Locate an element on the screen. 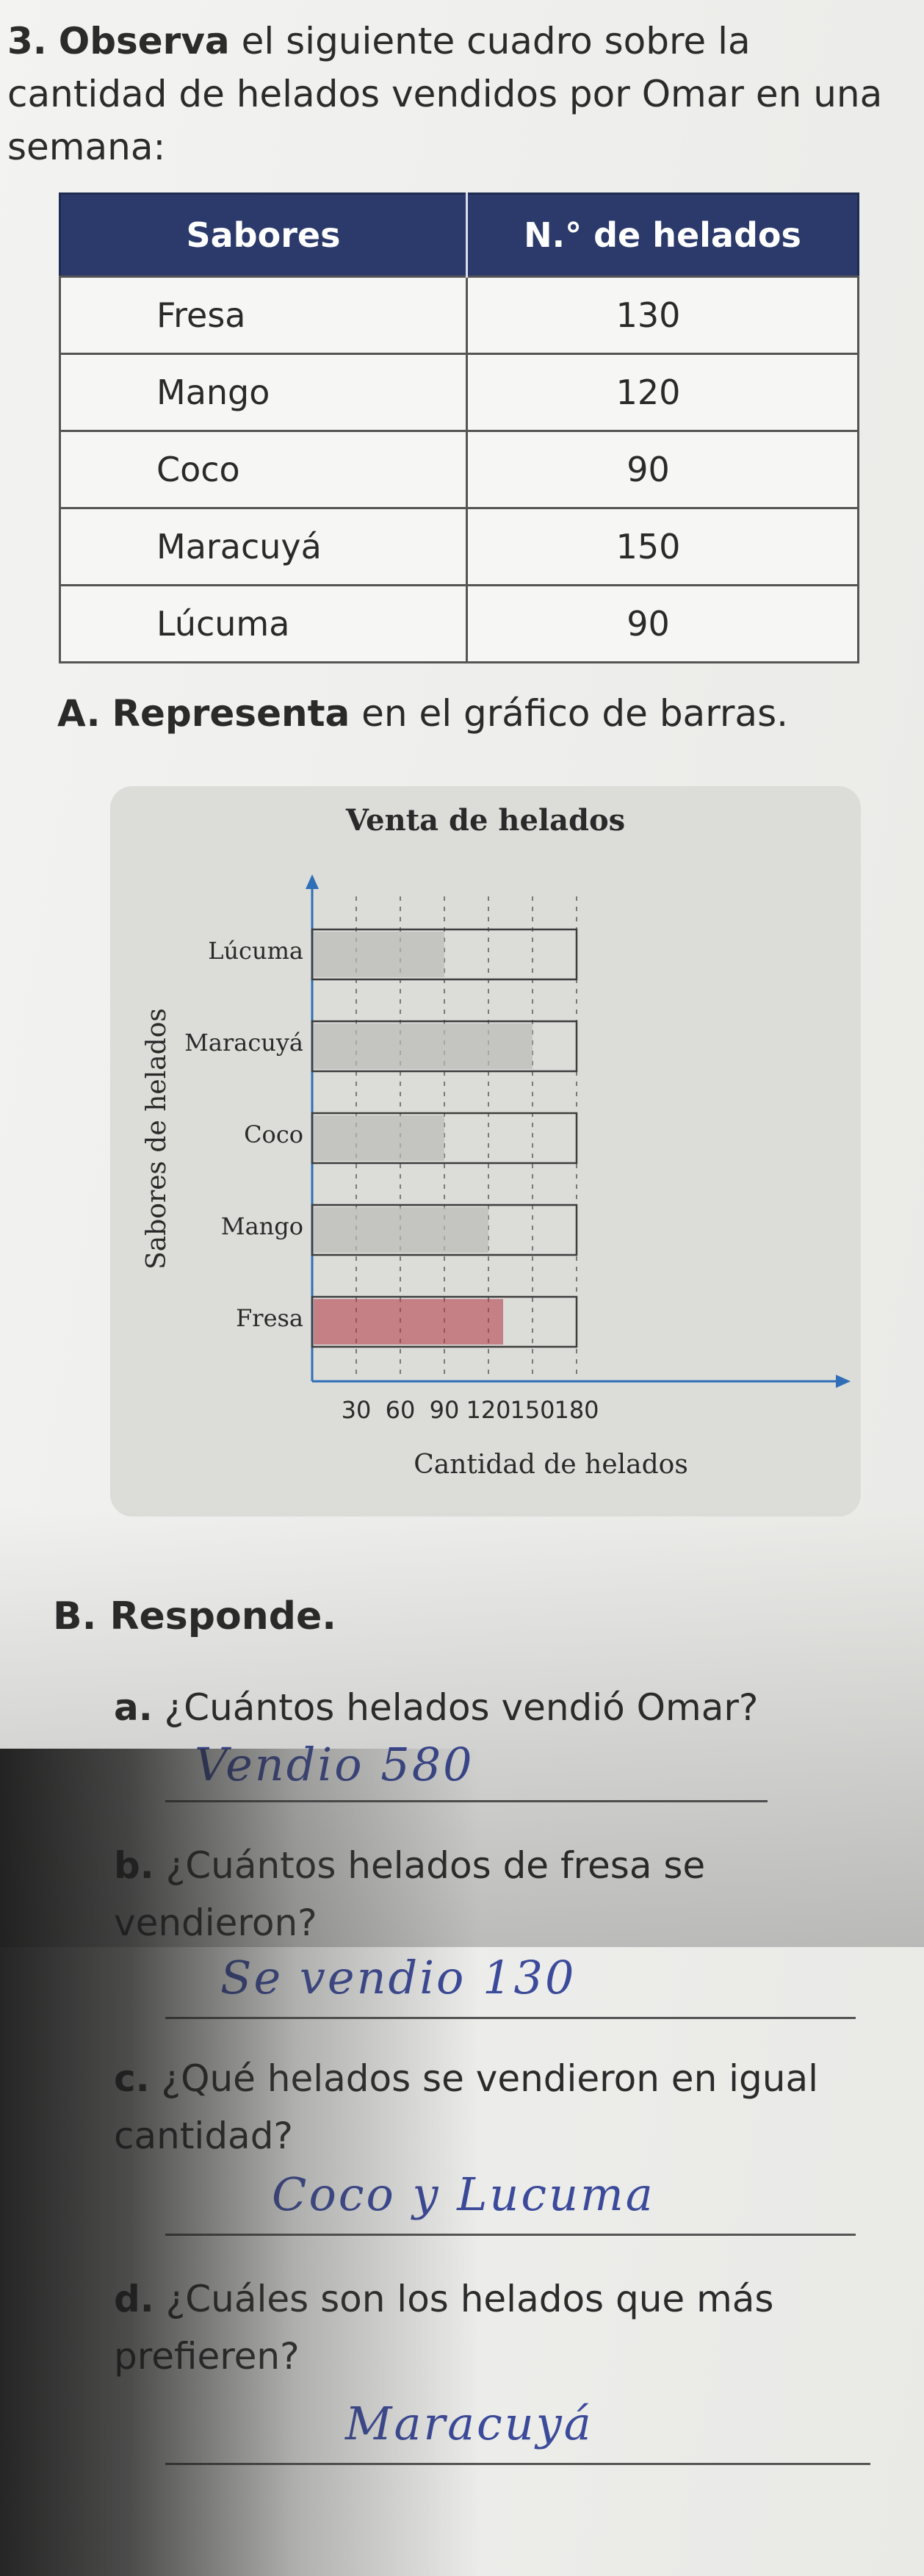 This screenshot has width=924, height=2576. table-row: Mango 120 is located at coordinates (459, 392).